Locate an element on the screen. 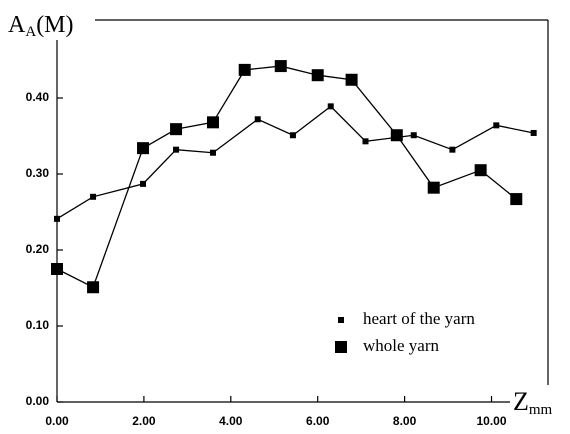 This screenshot has width=570, height=434. y-tick-label: 0.40 is located at coordinates (38, 97).